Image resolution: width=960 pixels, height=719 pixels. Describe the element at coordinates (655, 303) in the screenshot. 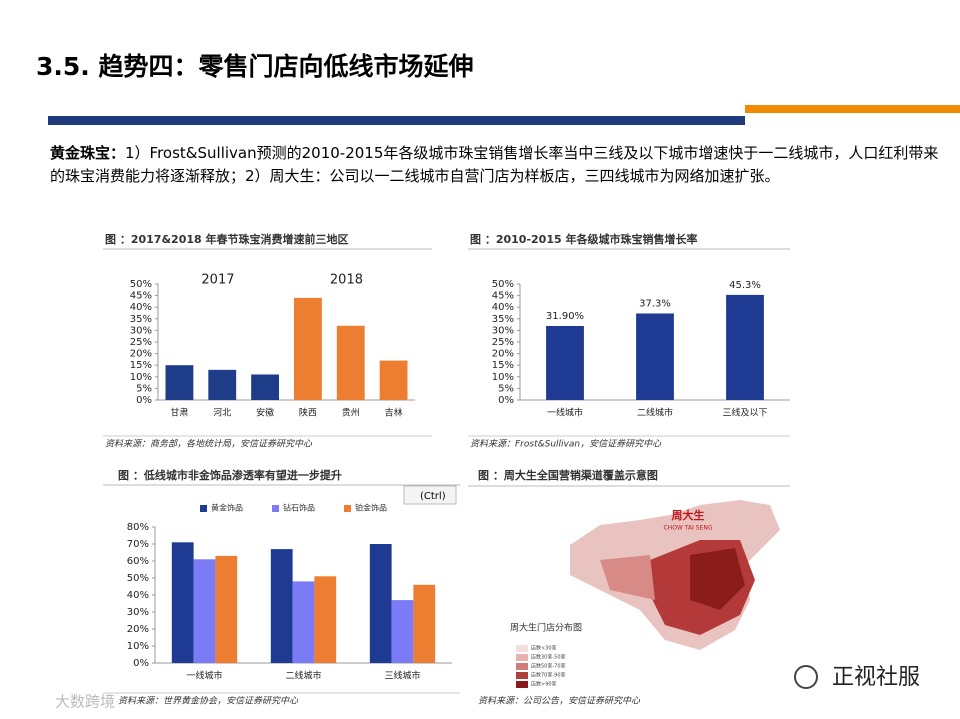

I see `data-label: 37.3%` at that location.